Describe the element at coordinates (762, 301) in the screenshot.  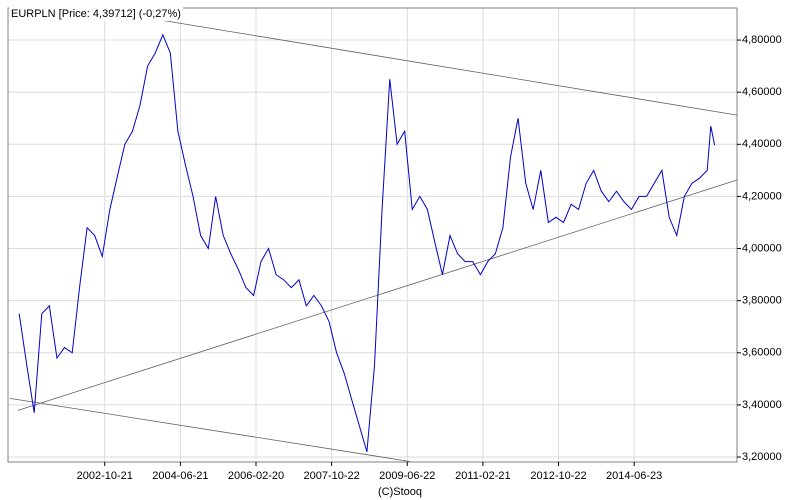
I see `y-tick-label: 3,80000` at that location.